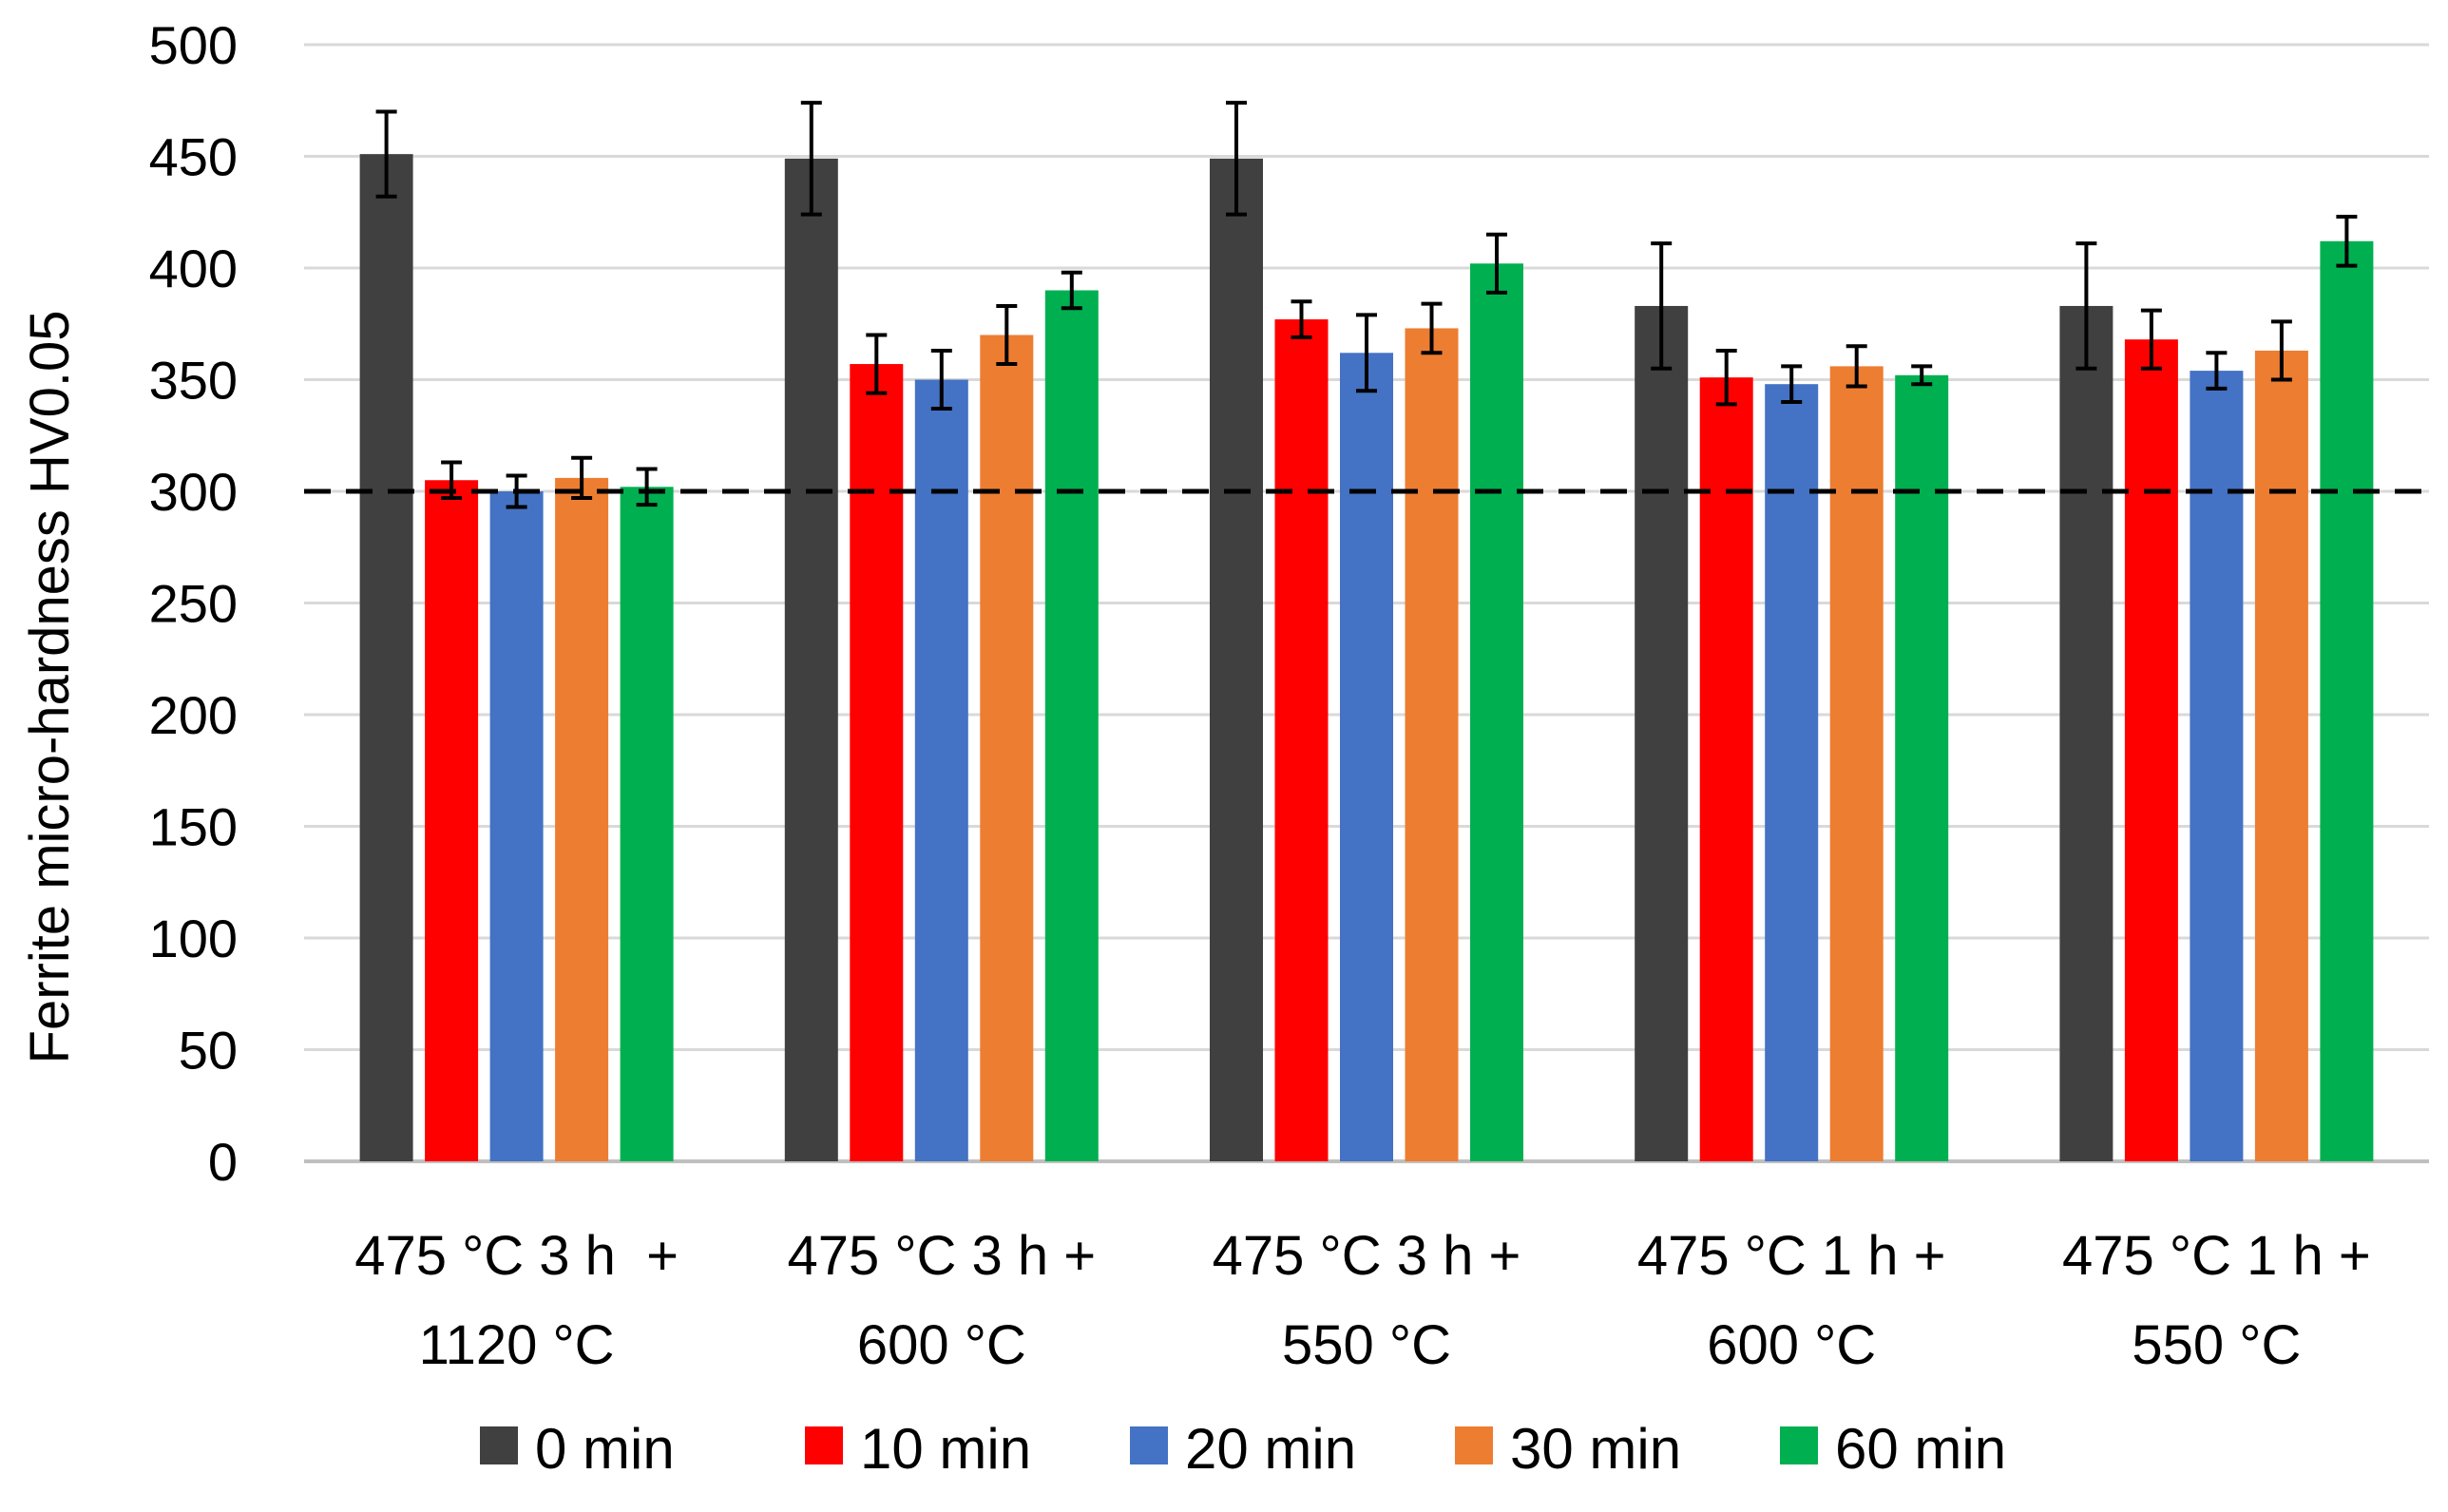 The width and height of the screenshot is (2448, 1512). I want to click on y-tick-label: 400, so click(193, 268).